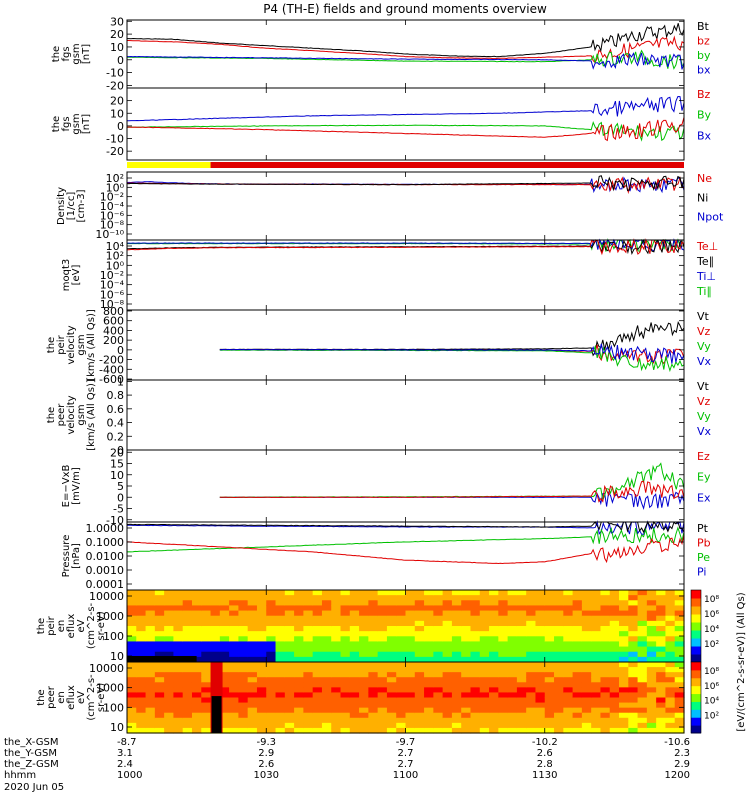 Image resolution: width=750 pixels, height=800 pixels. What do you see at coordinates (112, 294) in the screenshot?
I see `y-tick-label: 10⁻⁶` at bounding box center [112, 294].